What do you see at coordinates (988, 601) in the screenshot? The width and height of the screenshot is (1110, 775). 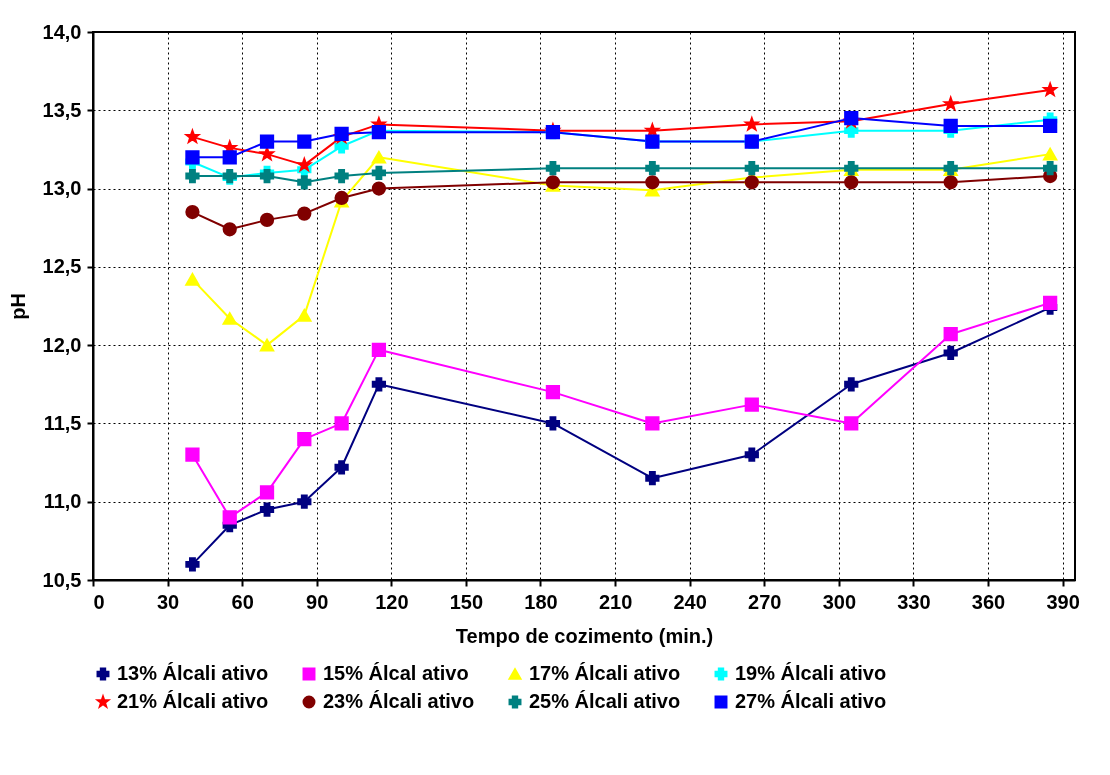 I see `x-tick-label: 360` at bounding box center [988, 601].